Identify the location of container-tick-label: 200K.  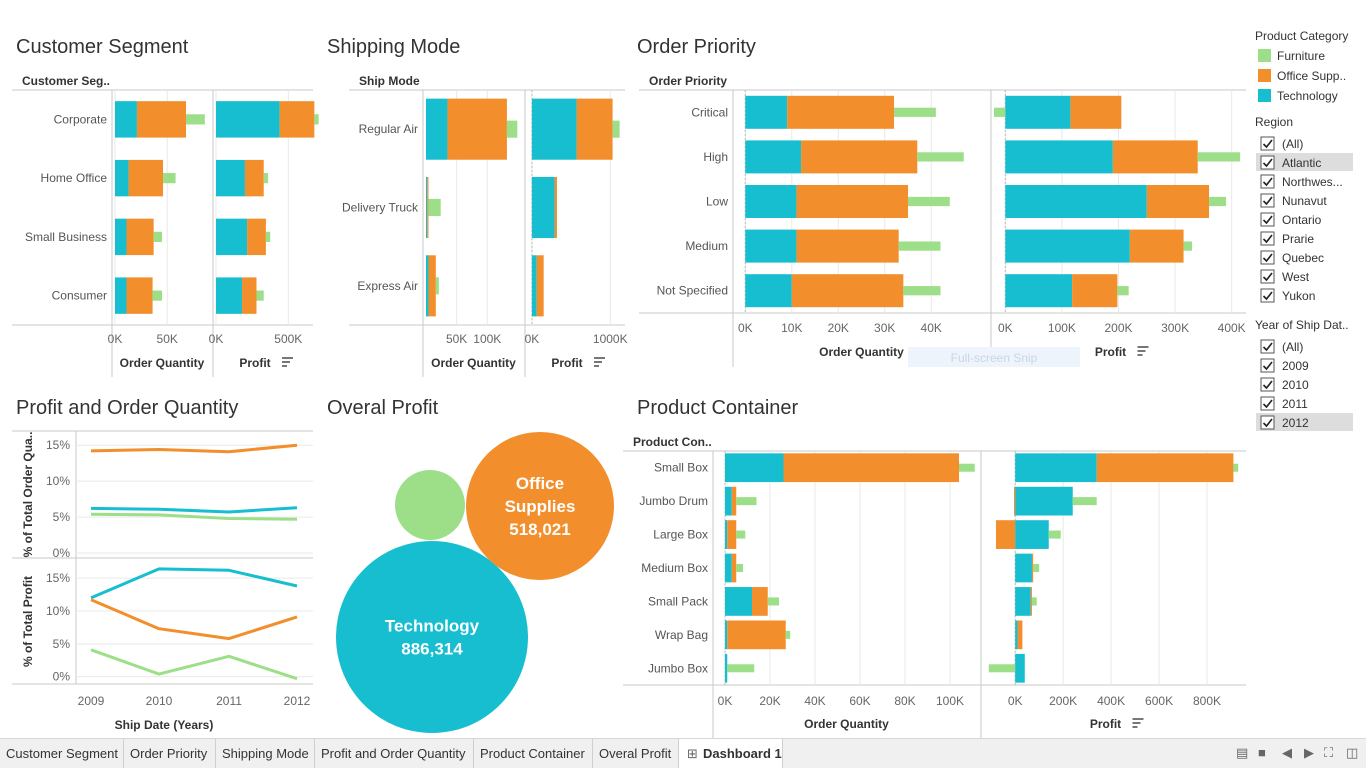
(1063, 701).